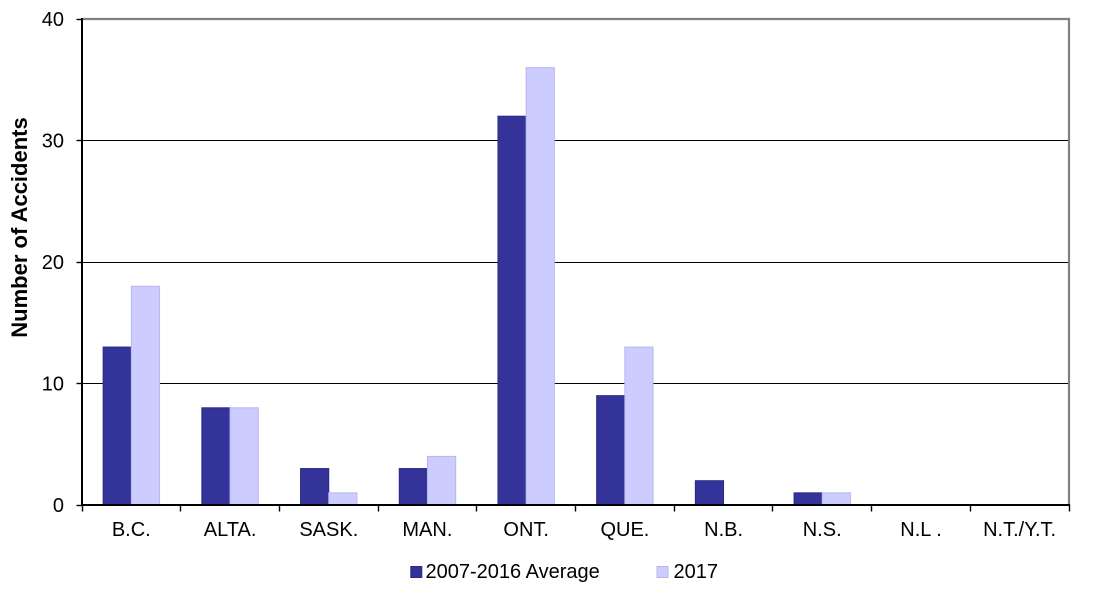 Image resolution: width=1100 pixels, height=614 pixels. I want to click on svg-text: 30, so click(53, 142).